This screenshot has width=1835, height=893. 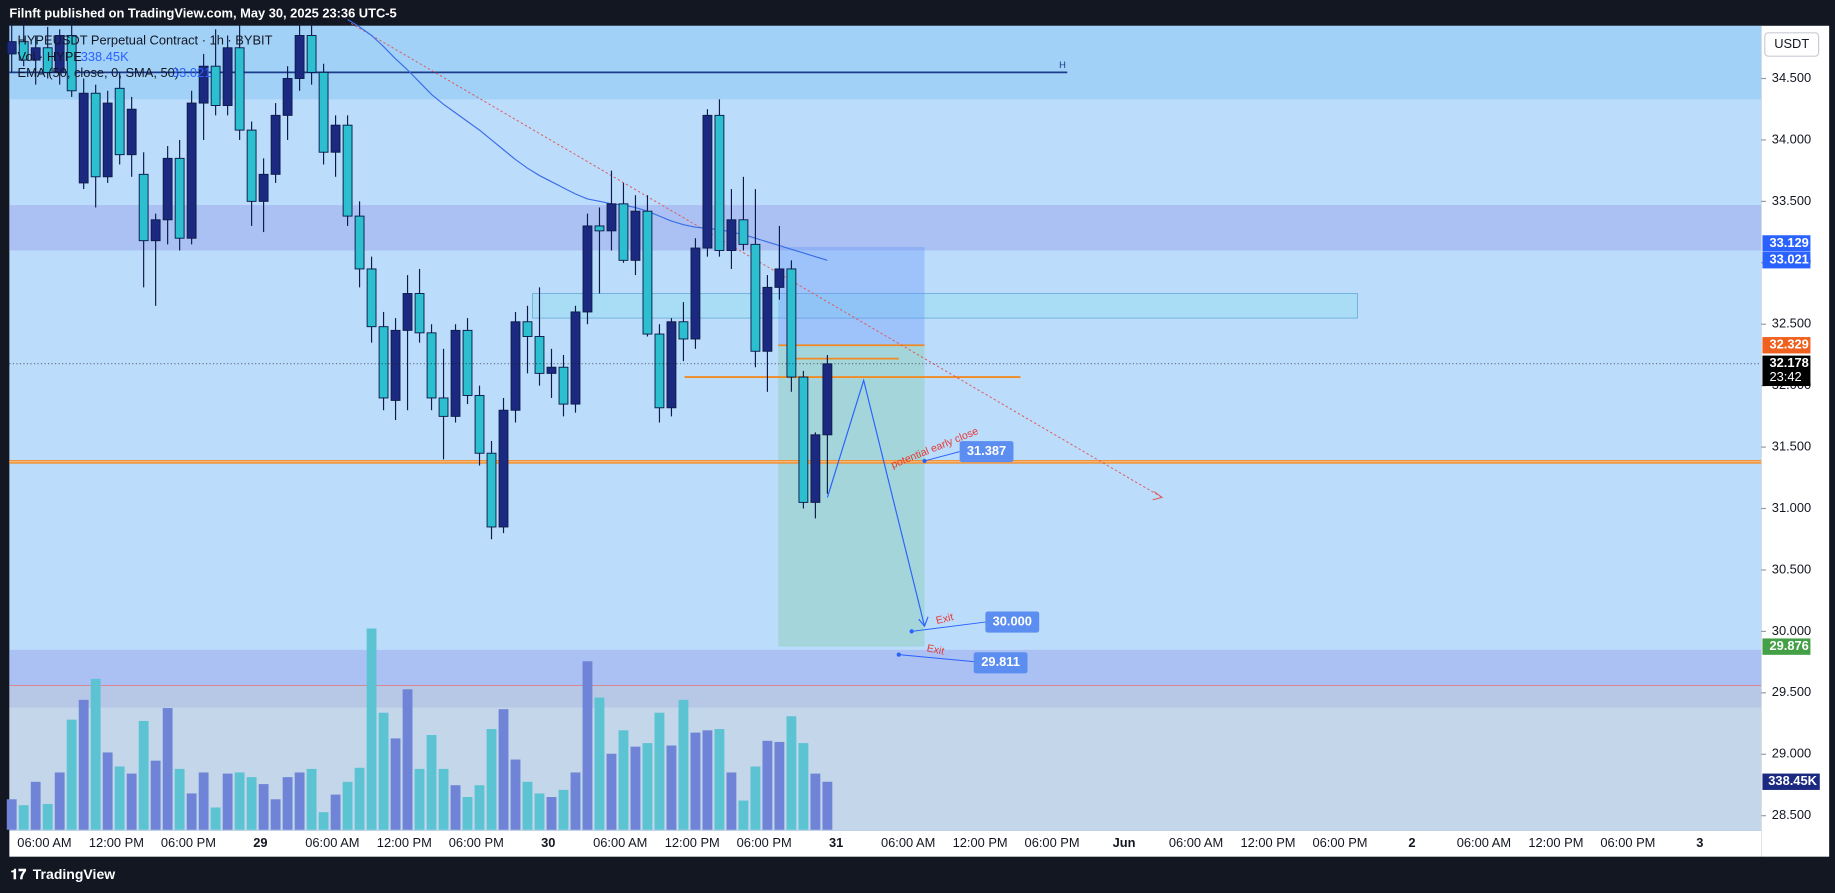 What do you see at coordinates (885, 843) in the screenshot?
I see `time-axis` at bounding box center [885, 843].